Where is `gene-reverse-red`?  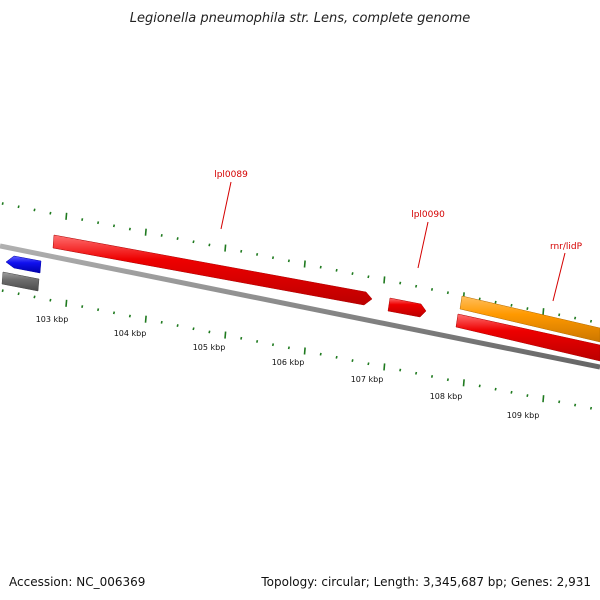 gene-reverse-red is located at coordinates (527, 337).